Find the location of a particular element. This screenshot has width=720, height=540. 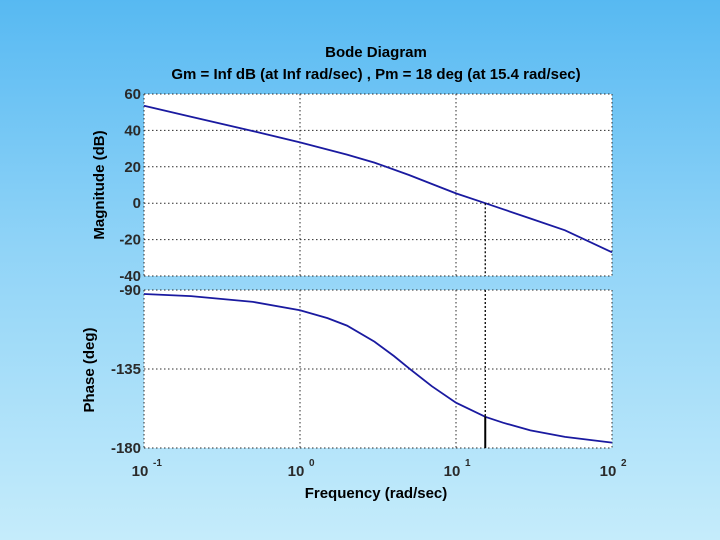

x-ticks: 10 -1 10 0 10 1 10 2 is located at coordinates (379, 469).